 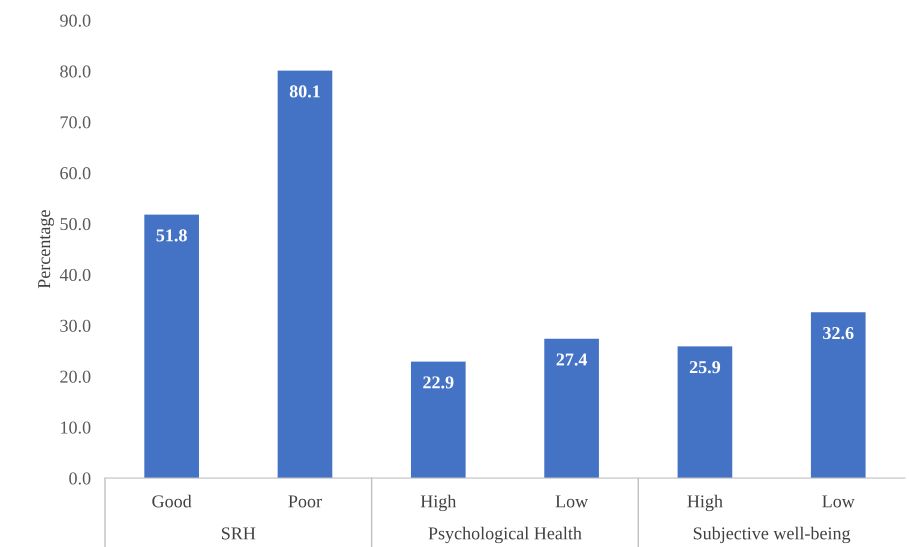 I want to click on y-axis-title: Percentage, so click(x=46, y=249).